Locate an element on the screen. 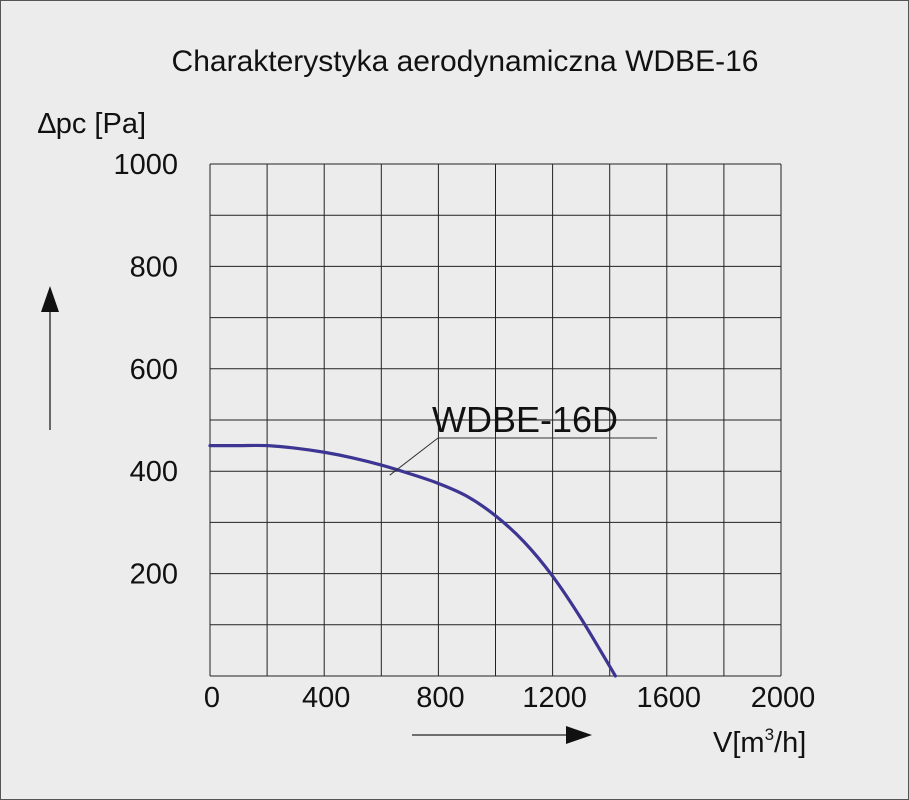  x-tick-labels: 0 400 800 1200 1600 2000 is located at coordinates (509, 698).